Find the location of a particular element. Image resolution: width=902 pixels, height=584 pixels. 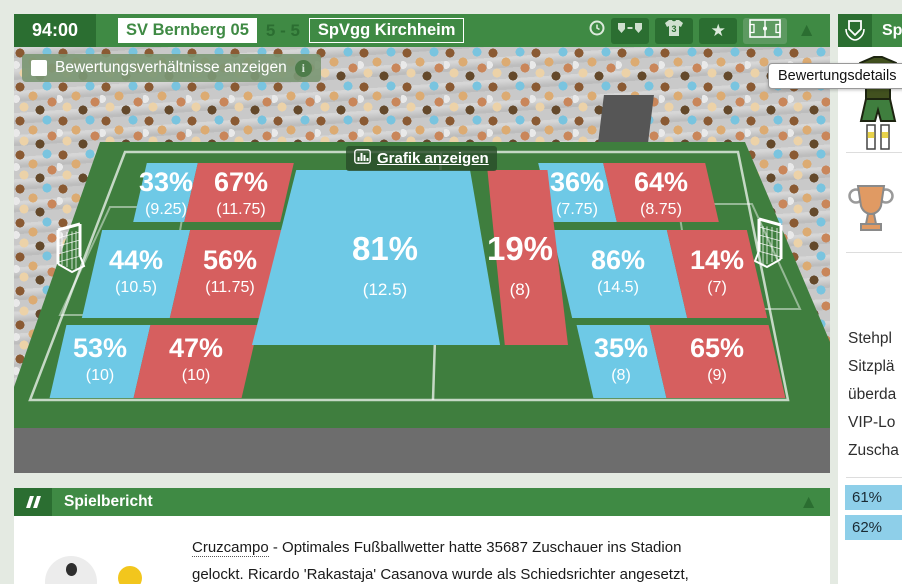

rating-button: ★ is located at coordinates (718, 30).